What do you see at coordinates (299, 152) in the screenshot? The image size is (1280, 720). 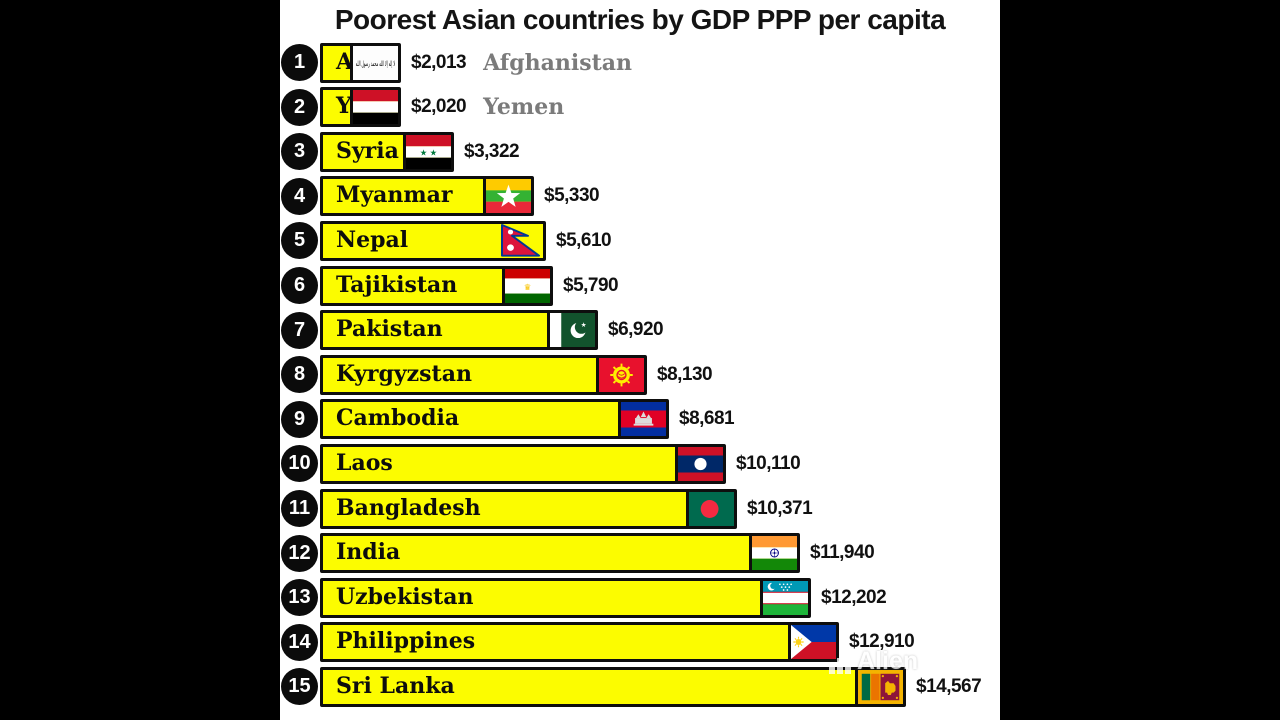 I see `rank-badge: 3` at bounding box center [299, 152].